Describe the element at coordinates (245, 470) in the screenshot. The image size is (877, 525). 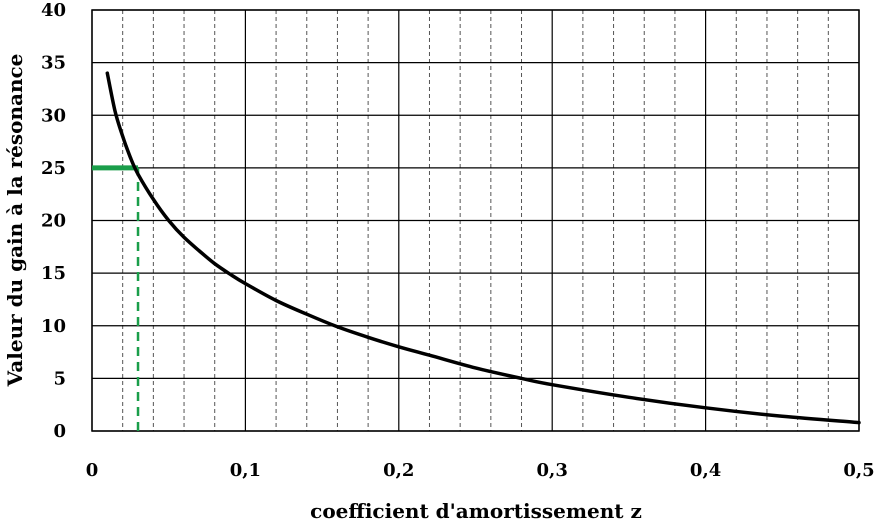
I see `x-tick-label: 0,1` at that location.